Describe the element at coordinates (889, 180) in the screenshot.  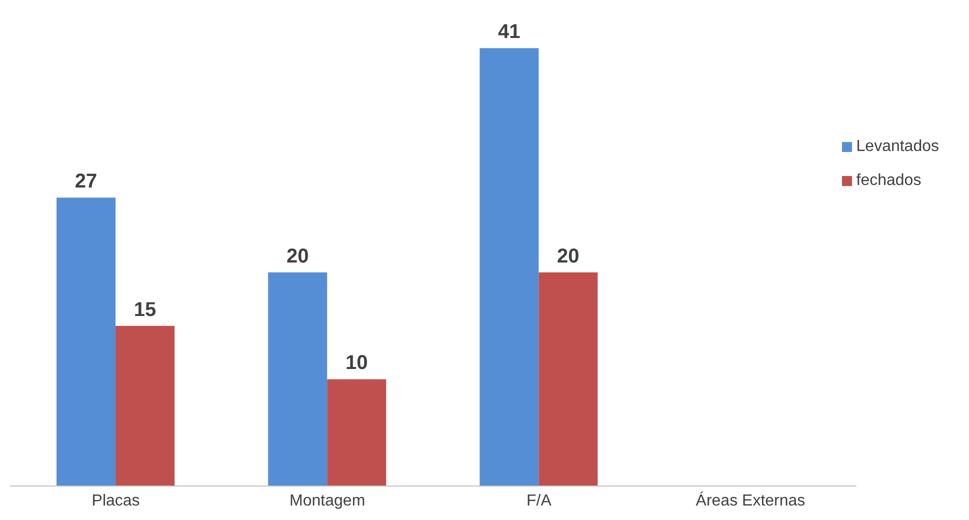
I see `legend-label: fechados` at that location.